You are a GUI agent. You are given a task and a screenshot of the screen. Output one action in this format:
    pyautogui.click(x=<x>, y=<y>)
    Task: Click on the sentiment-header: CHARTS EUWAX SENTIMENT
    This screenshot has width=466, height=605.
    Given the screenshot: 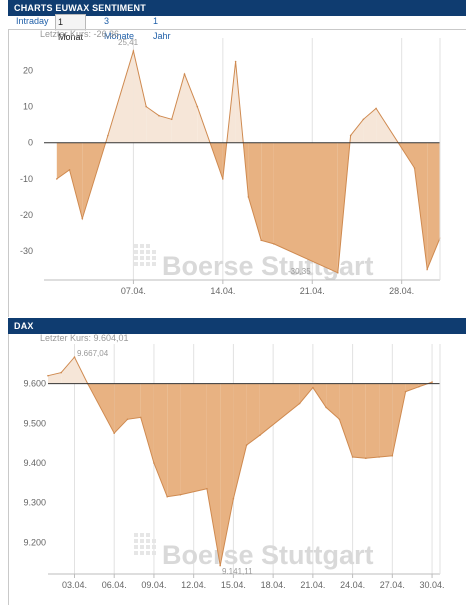 What is the action you would take?
    pyautogui.click(x=237, y=8)
    